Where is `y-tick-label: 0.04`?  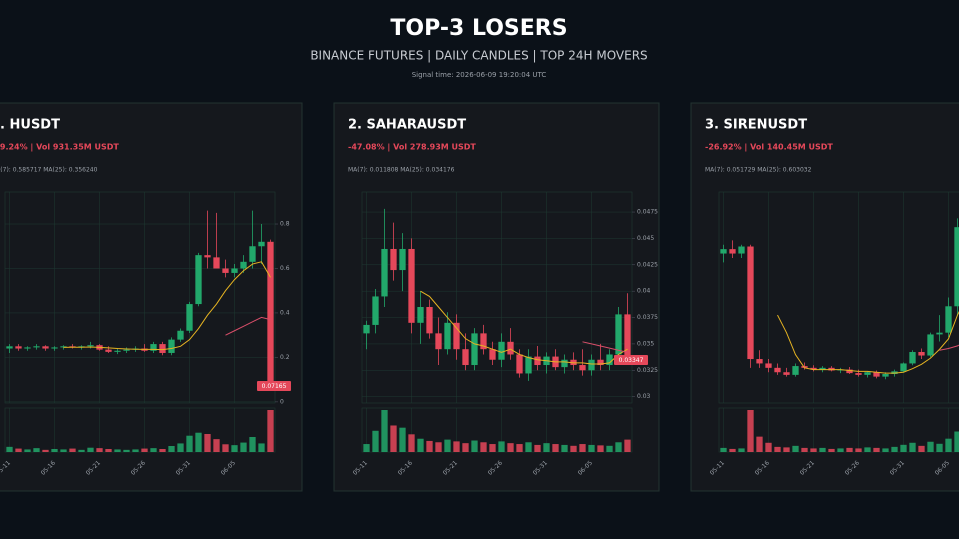 y-tick-label: 0.04 is located at coordinates (644, 291).